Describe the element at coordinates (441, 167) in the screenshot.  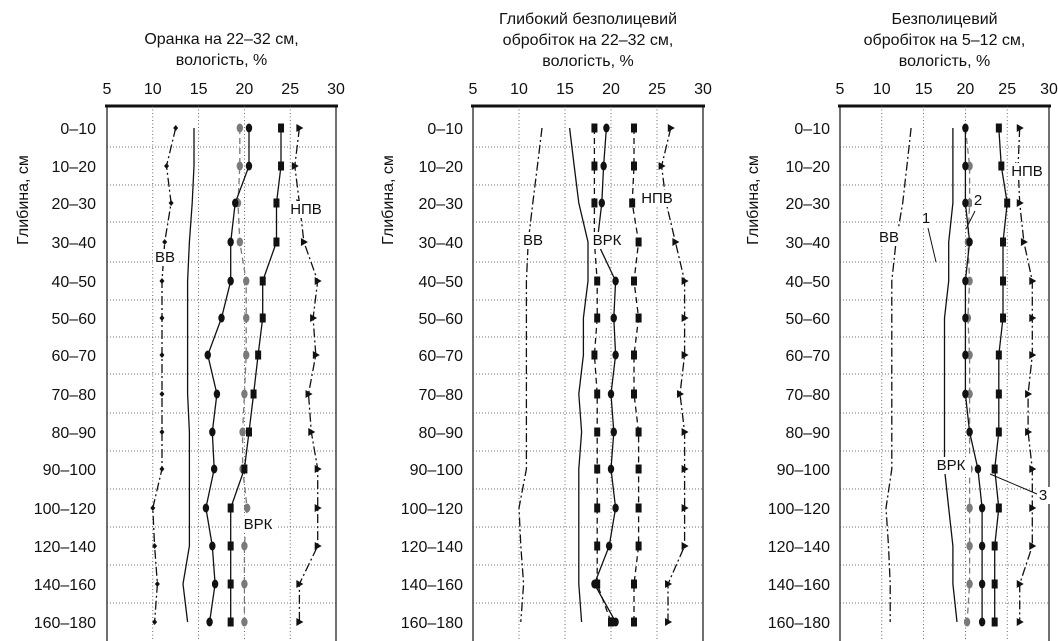
I see `depth-tick-label: 10–20` at that location.